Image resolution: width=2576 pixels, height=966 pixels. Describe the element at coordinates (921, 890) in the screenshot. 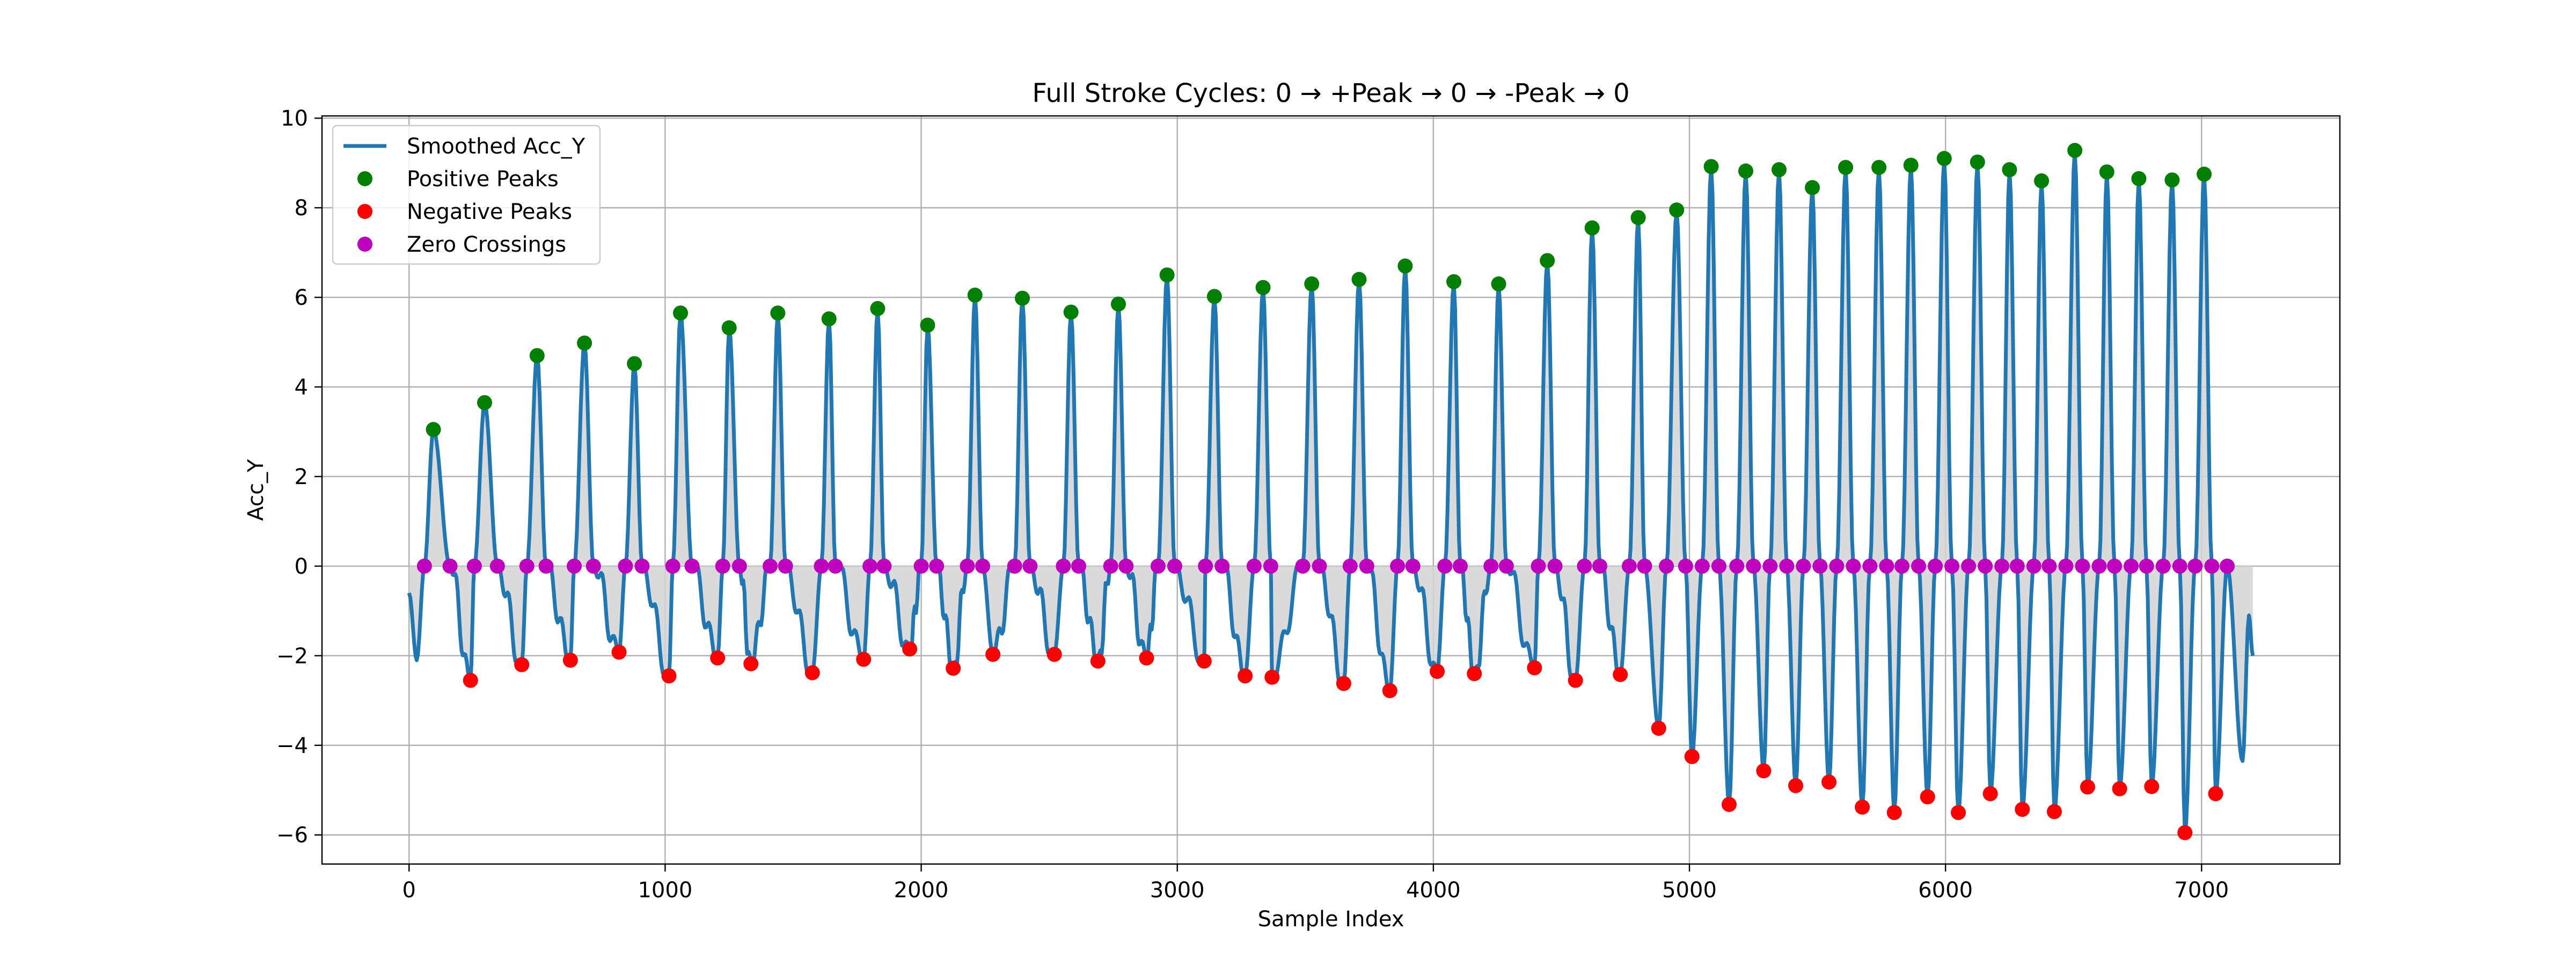

I see `x-tick-label: 2000` at that location.